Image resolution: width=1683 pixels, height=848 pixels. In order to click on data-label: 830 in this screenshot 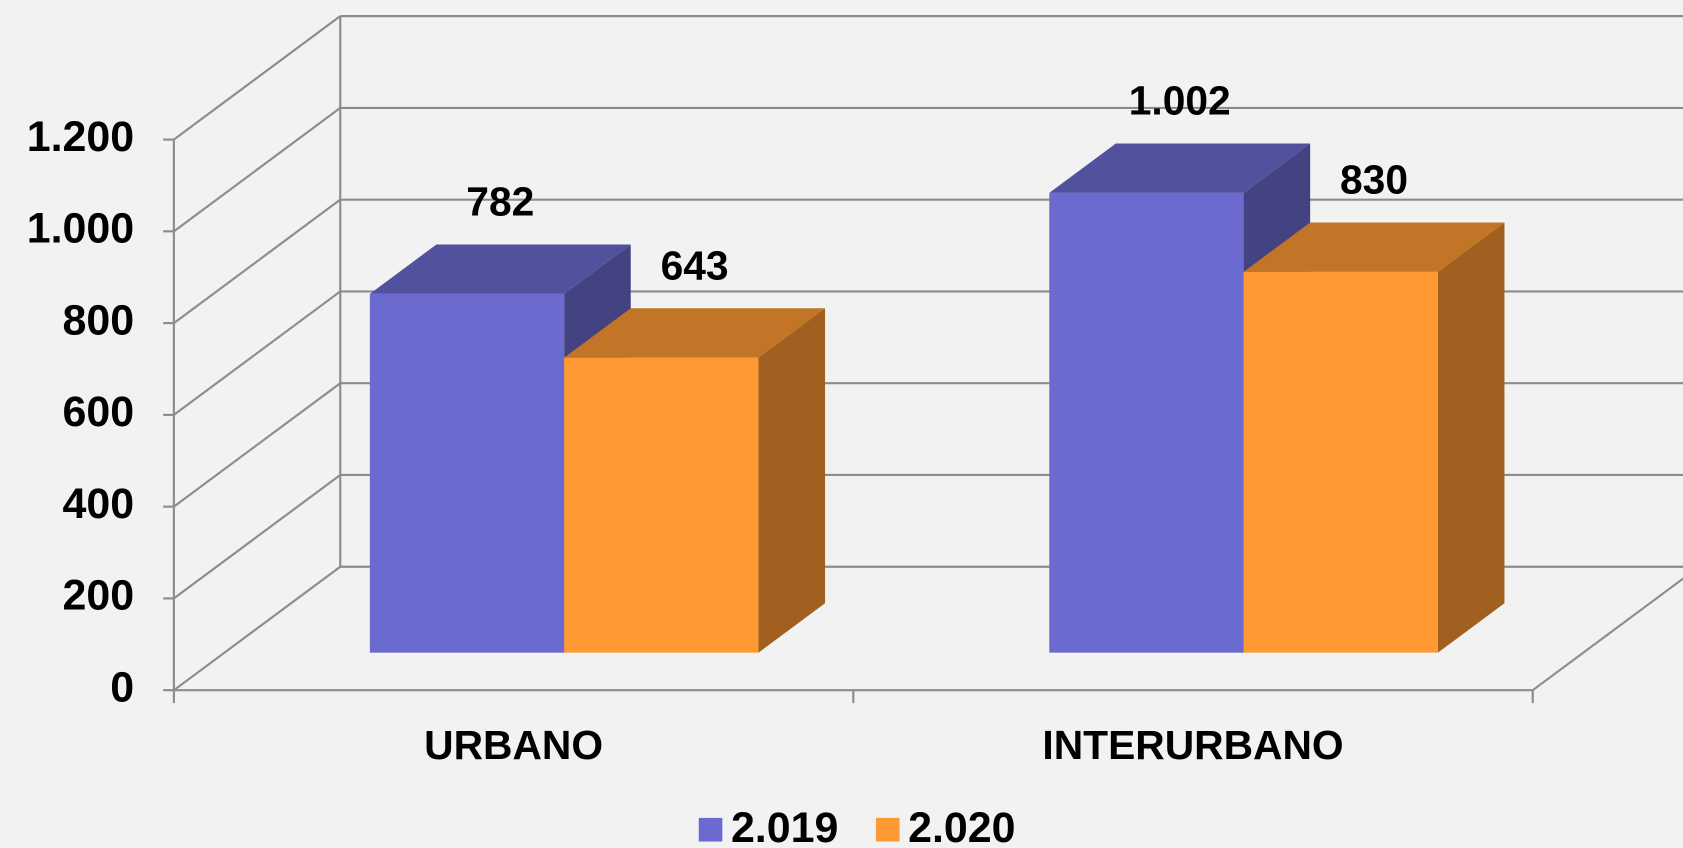, I will do `click(1374, 179)`.